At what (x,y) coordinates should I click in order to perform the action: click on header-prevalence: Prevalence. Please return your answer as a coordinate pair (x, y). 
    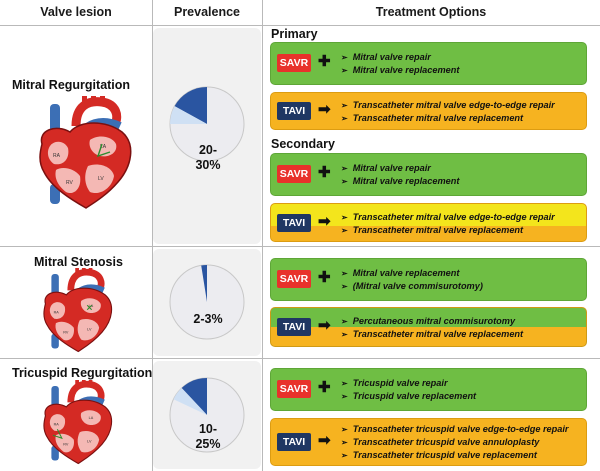
    Looking at the image, I should click on (207, 12).